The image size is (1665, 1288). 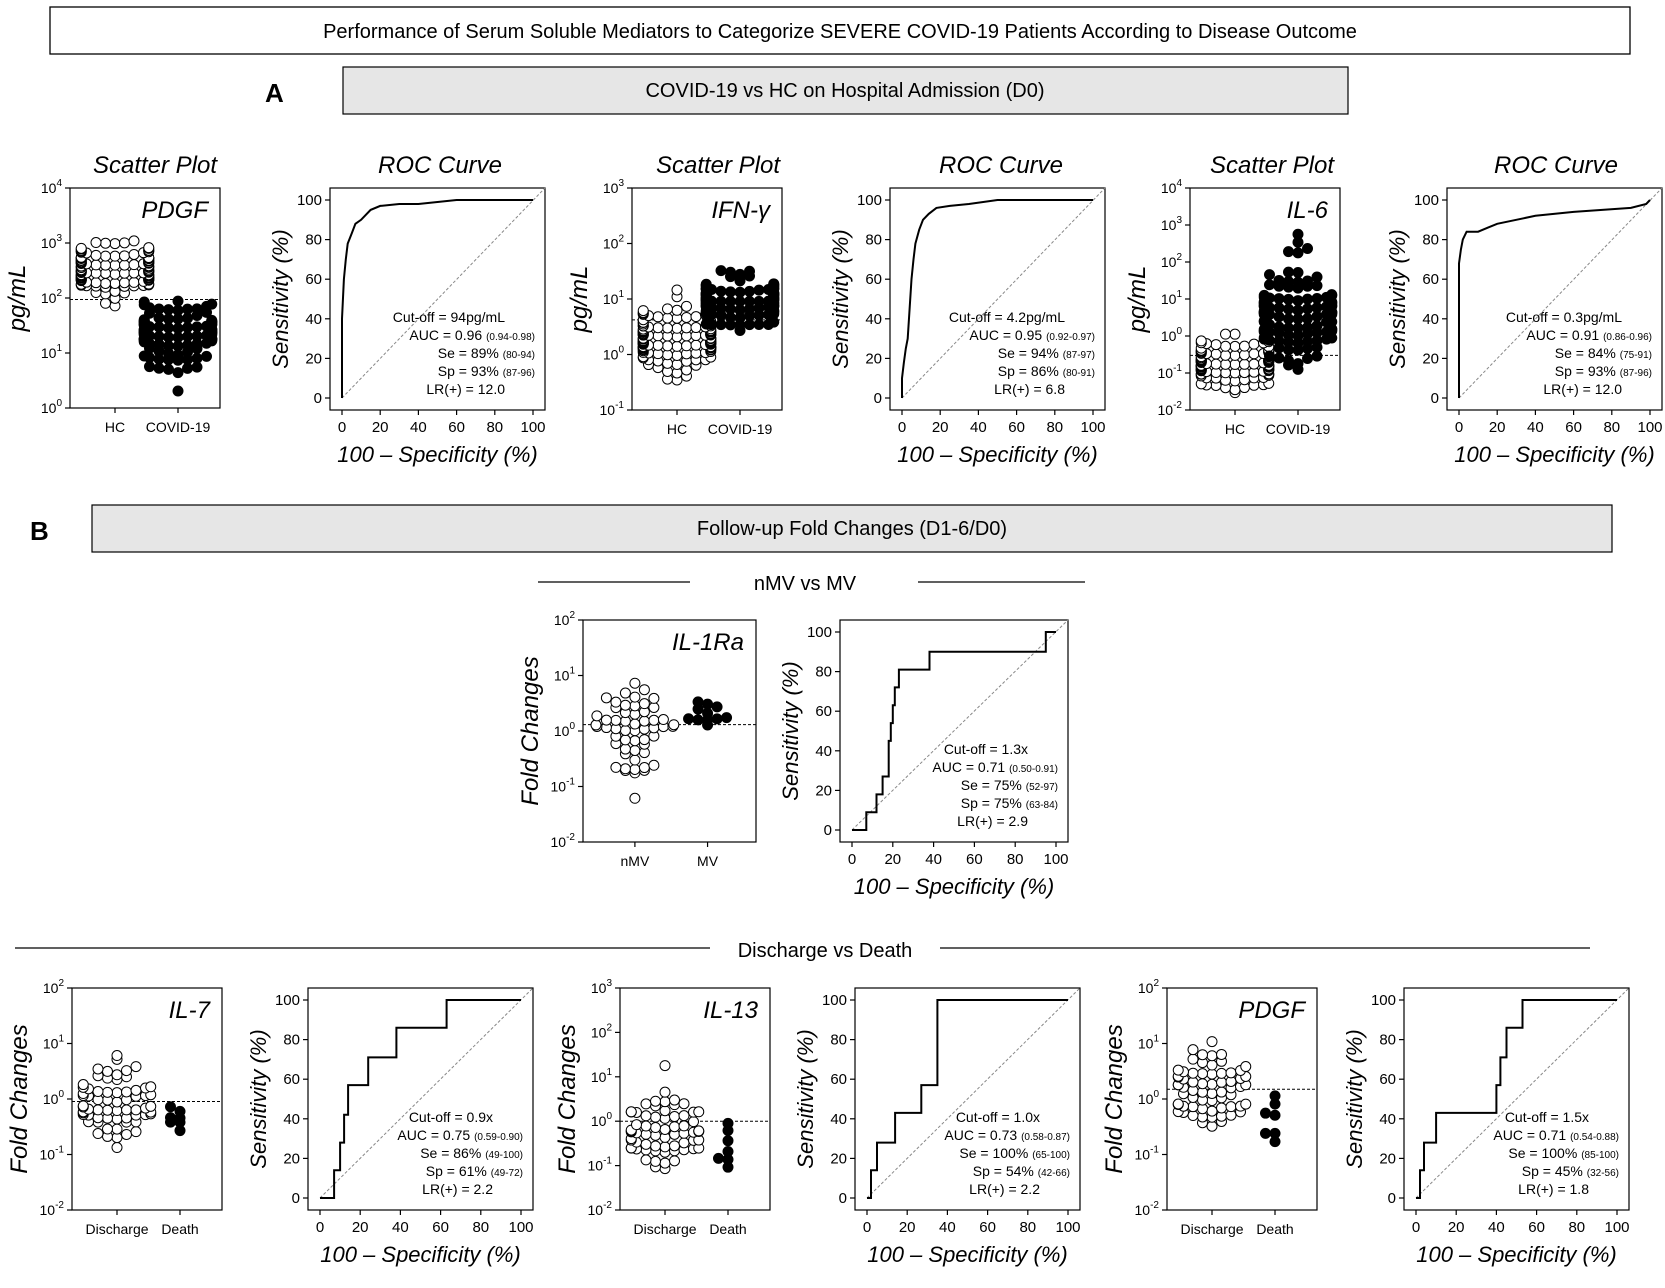 I want to click on roc-y-tick-label-B1-roc: 80, so click(x=823, y=672).